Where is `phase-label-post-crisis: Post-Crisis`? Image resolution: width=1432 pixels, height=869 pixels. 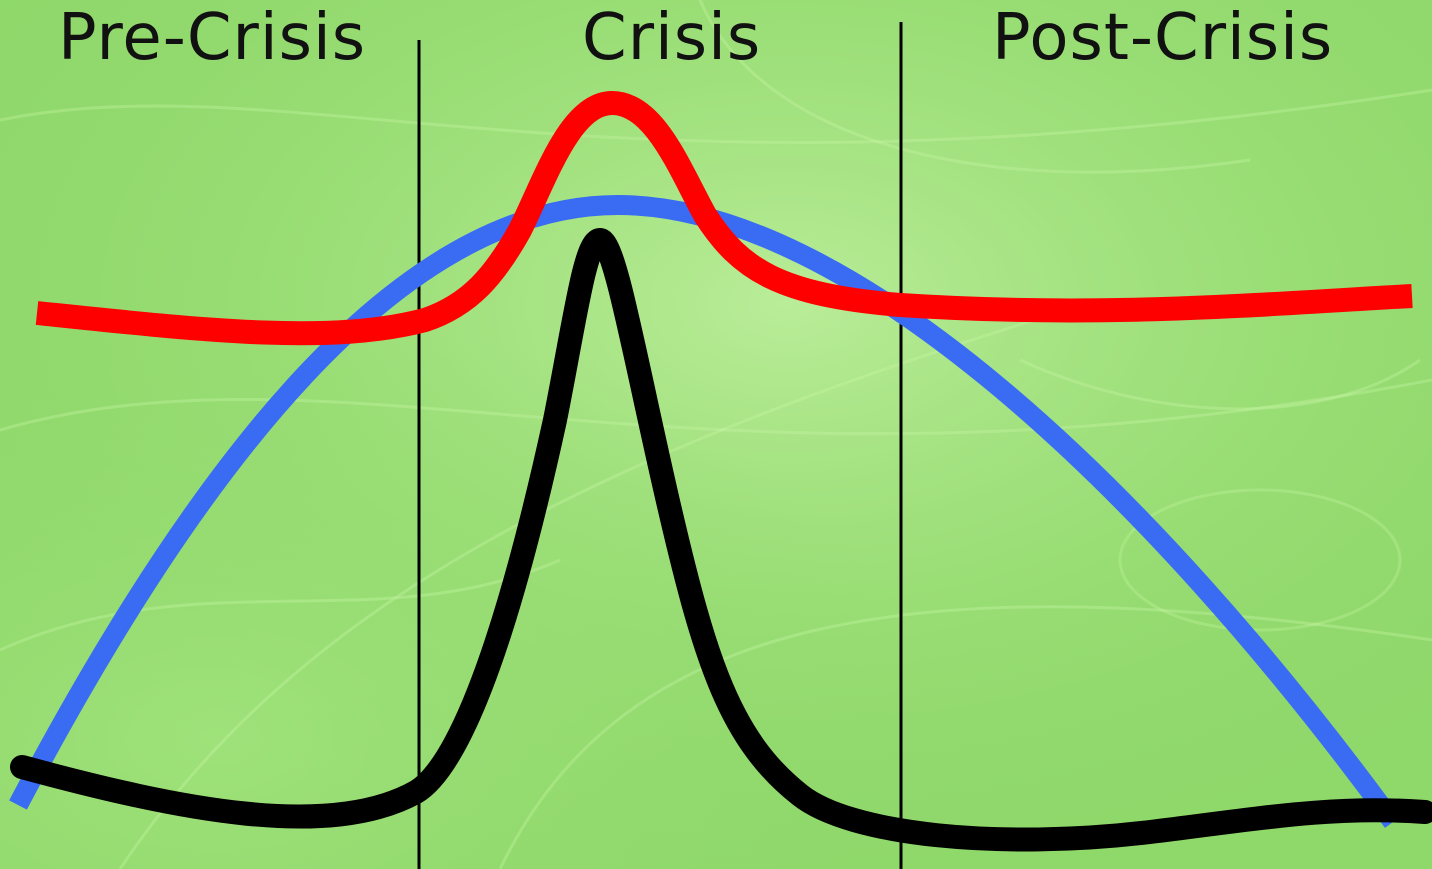
phase-label-post-crisis: Post-Crisis is located at coordinates (1163, 38).